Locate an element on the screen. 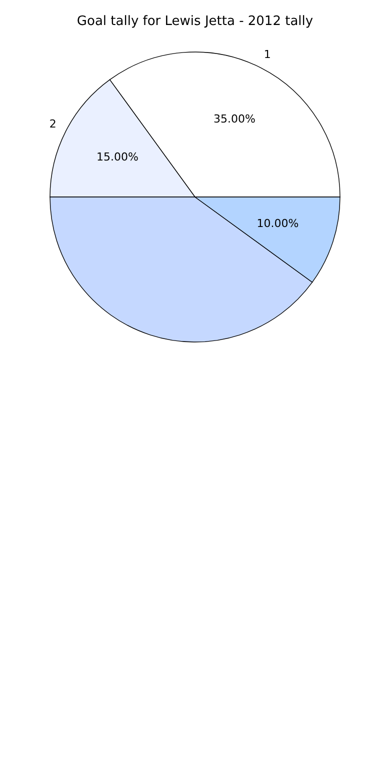 This screenshot has width=390, height=780. data-label: 35.00% is located at coordinates (235, 119).